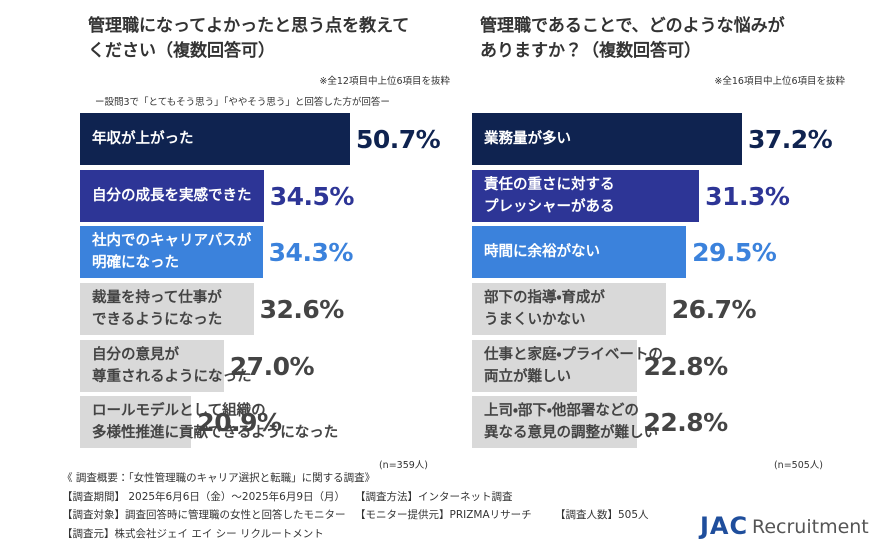 This screenshot has width=870, height=552. What do you see at coordinates (443, 515) in the screenshot?
I see `footer-text: 【モニター提供元】PRIZMAリサーチ` at bounding box center [443, 515].